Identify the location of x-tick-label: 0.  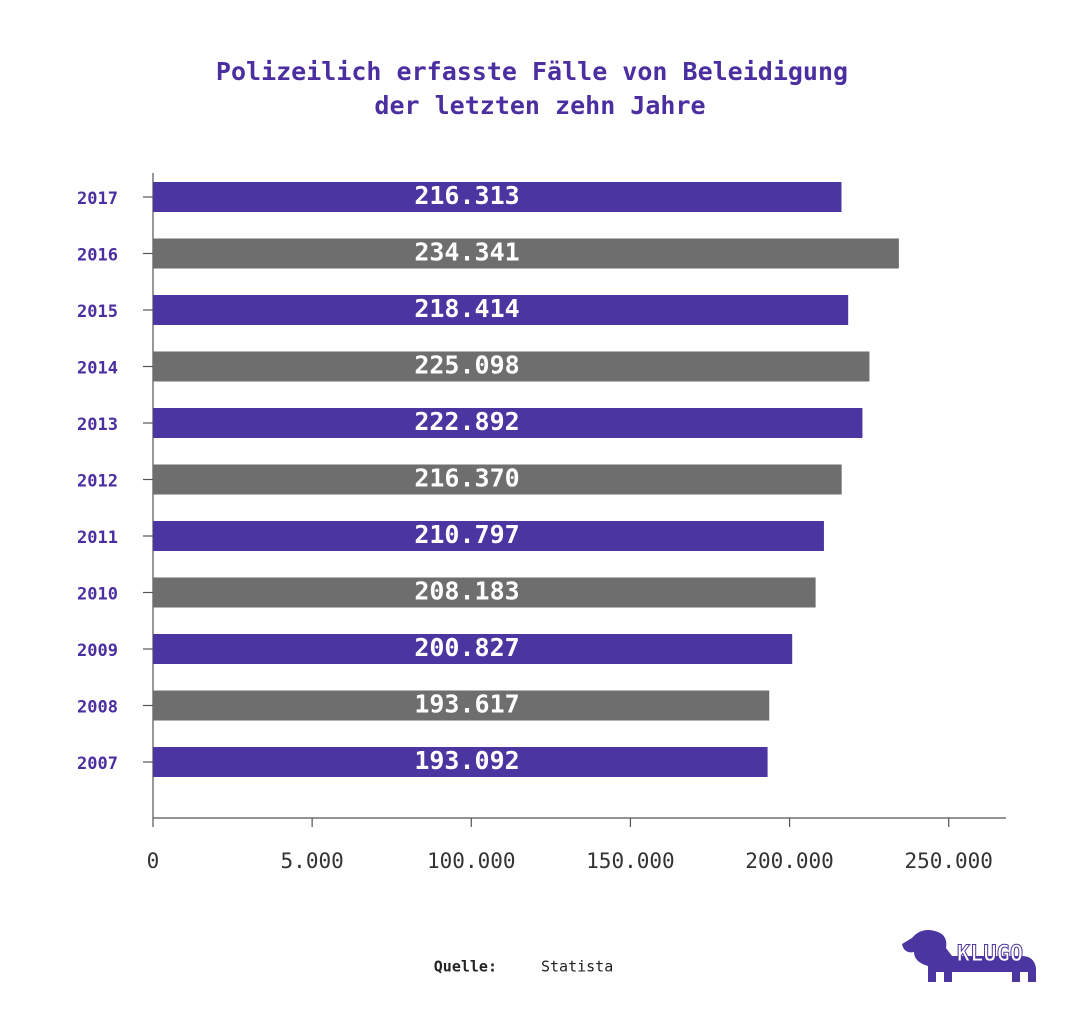
(153, 861).